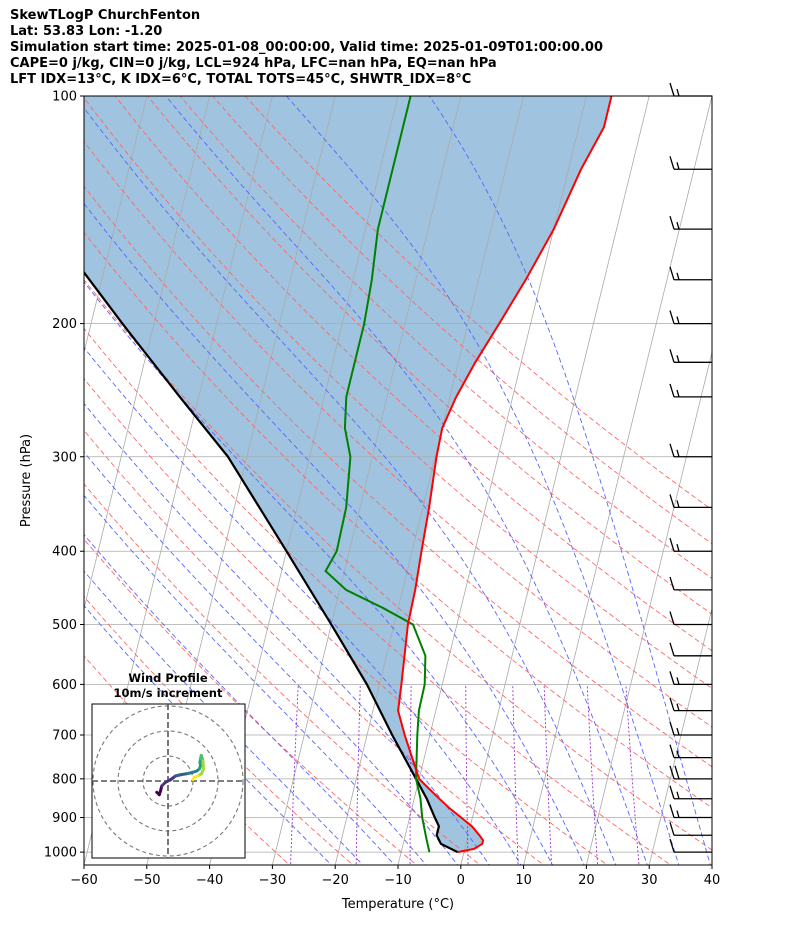 Image resolution: width=794 pixels, height=937 pixels. What do you see at coordinates (690, 467) in the screenshot?
I see `wind-barbs` at bounding box center [690, 467].